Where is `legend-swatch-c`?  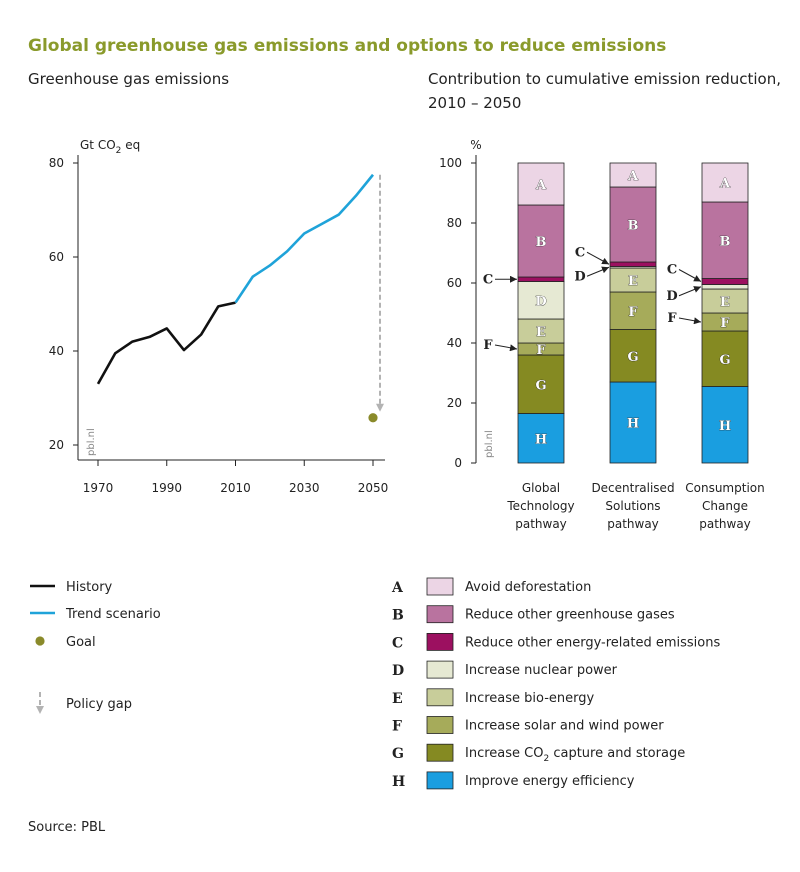 legend-swatch-c is located at coordinates (440, 642).